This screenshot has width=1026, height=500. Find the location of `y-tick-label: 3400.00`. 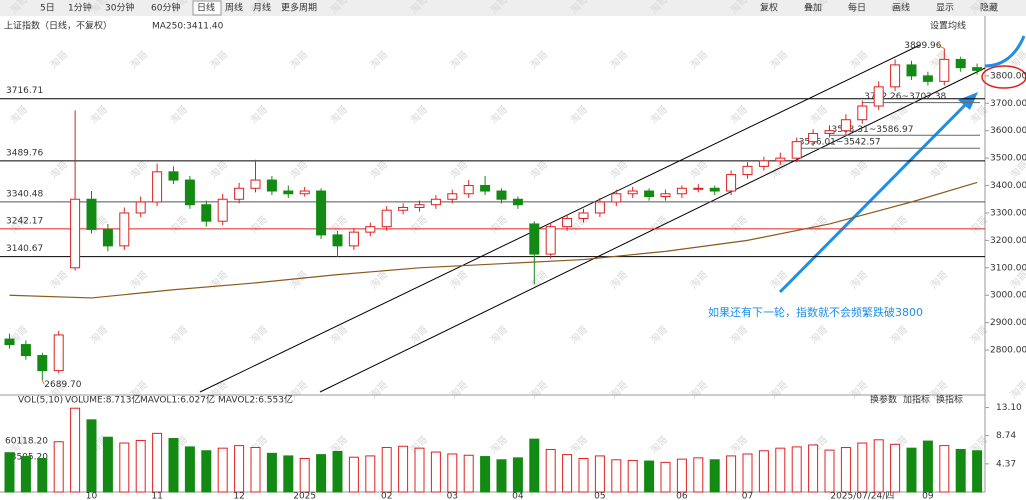

y-tick-label: 3400.00 is located at coordinates (1008, 186).